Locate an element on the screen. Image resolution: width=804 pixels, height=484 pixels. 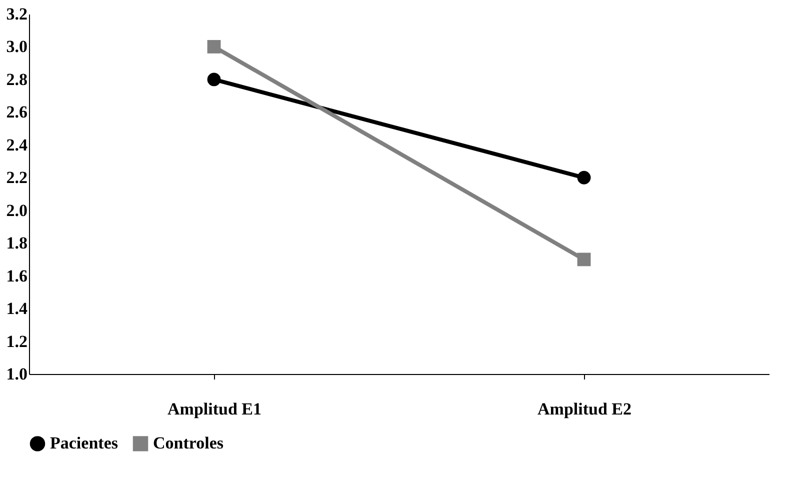
x-tick-label: Amplitud E2 is located at coordinates (585, 409).